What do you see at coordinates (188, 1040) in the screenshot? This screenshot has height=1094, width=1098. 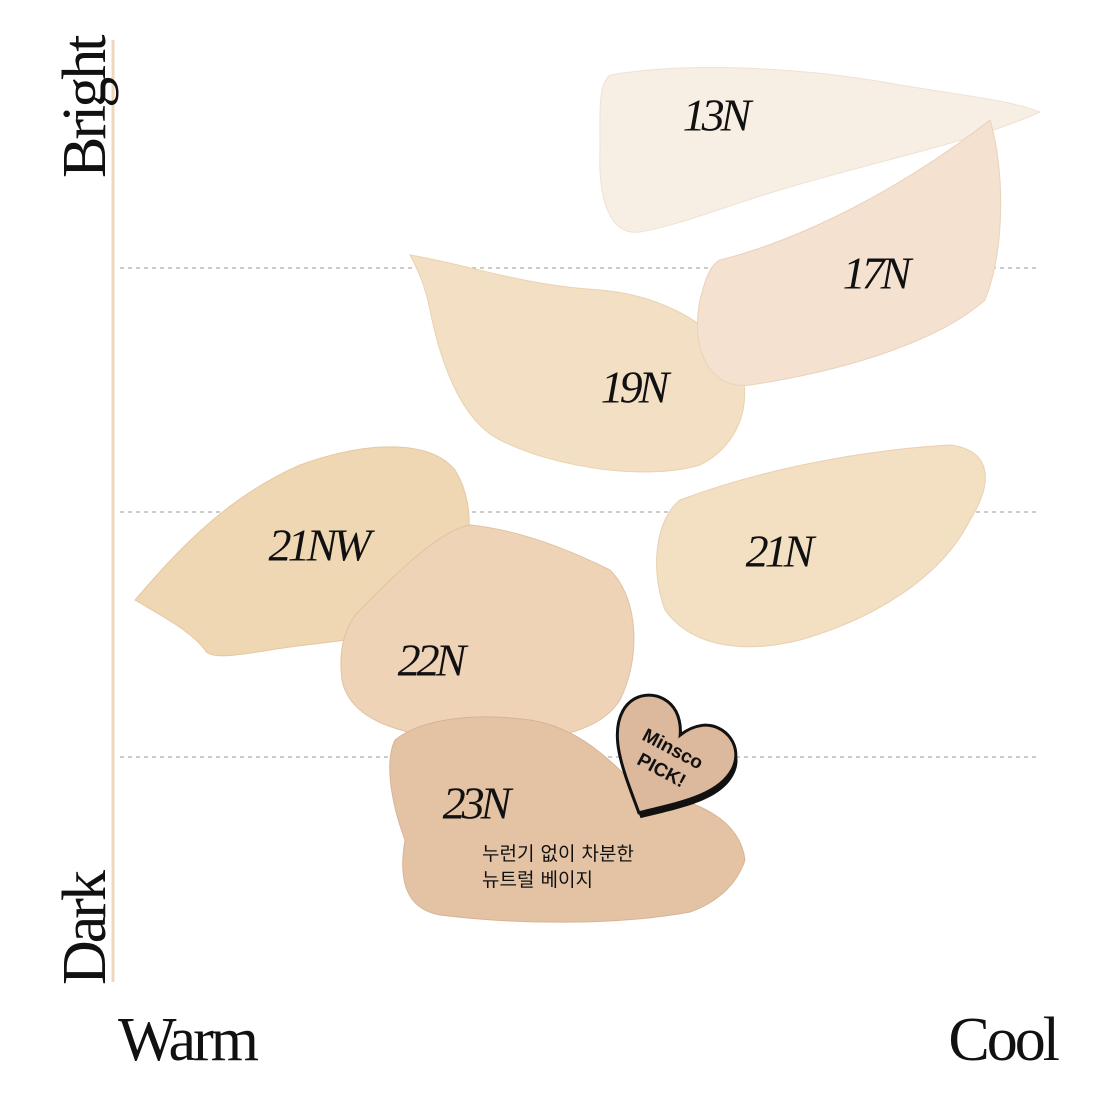 I see `axis-label-left: Warm` at bounding box center [188, 1040].